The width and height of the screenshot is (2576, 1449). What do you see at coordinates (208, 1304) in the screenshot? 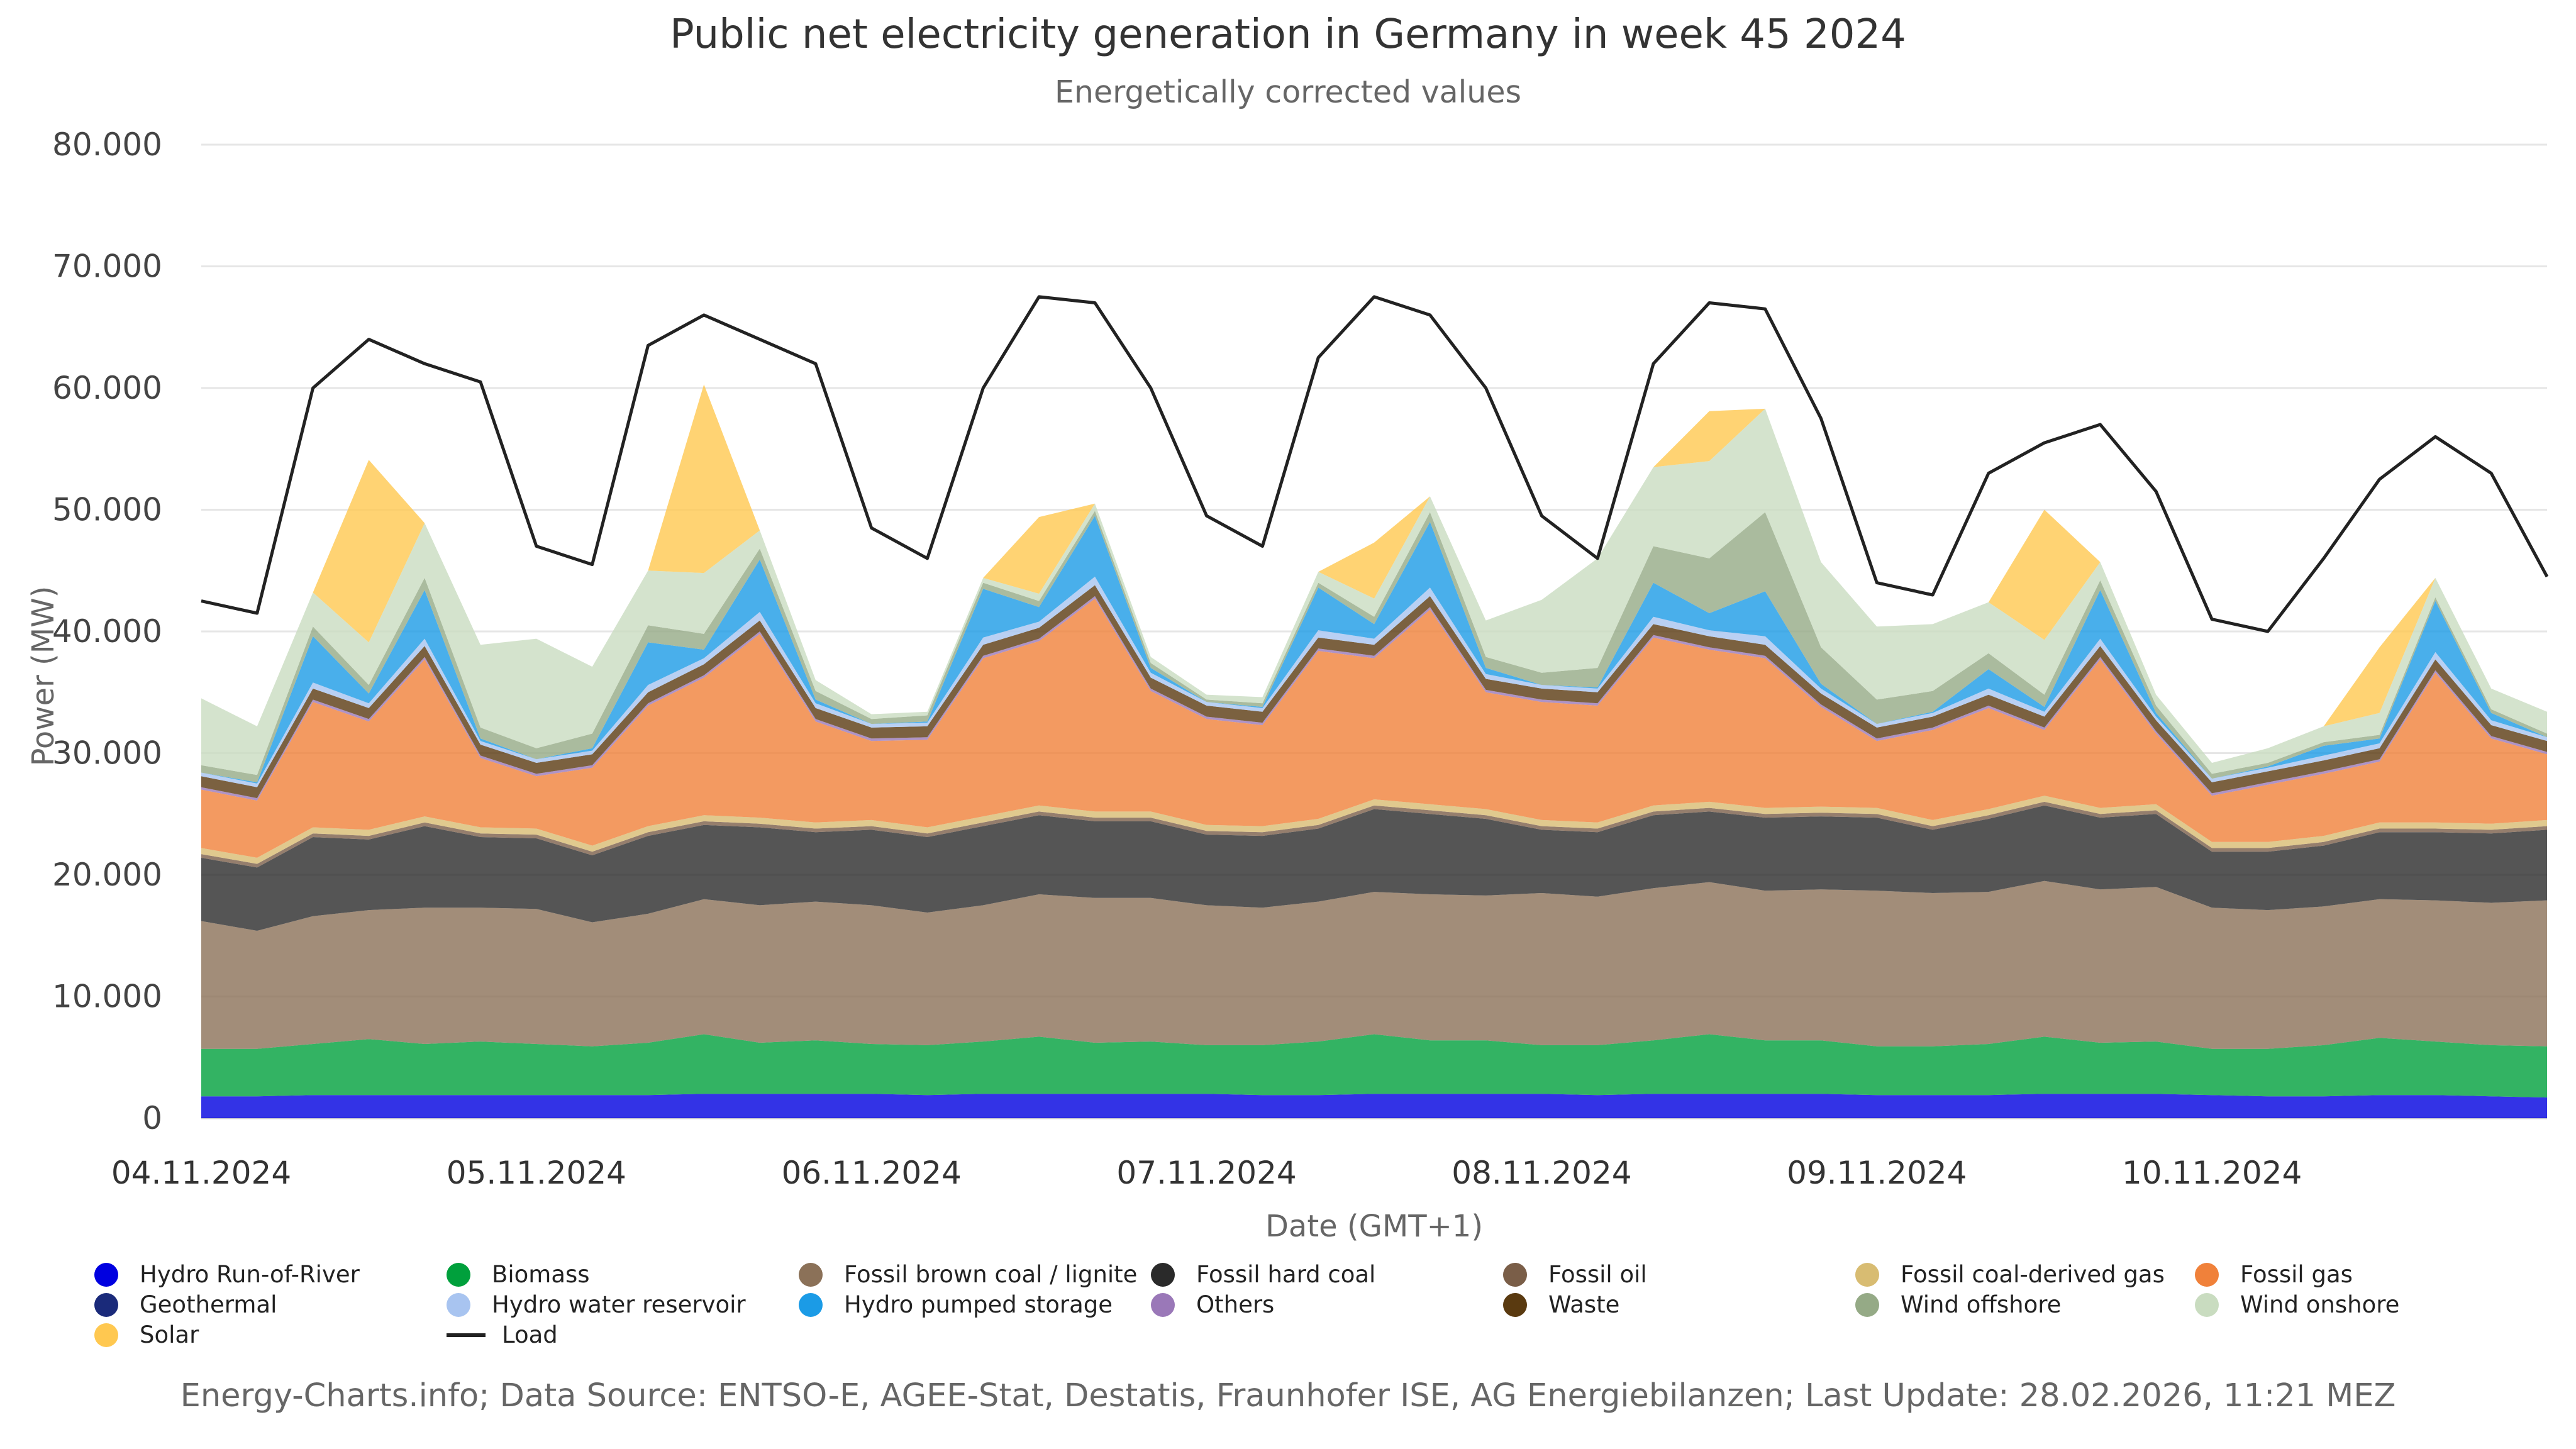
I see `legend-label: Geothermal` at bounding box center [208, 1304].